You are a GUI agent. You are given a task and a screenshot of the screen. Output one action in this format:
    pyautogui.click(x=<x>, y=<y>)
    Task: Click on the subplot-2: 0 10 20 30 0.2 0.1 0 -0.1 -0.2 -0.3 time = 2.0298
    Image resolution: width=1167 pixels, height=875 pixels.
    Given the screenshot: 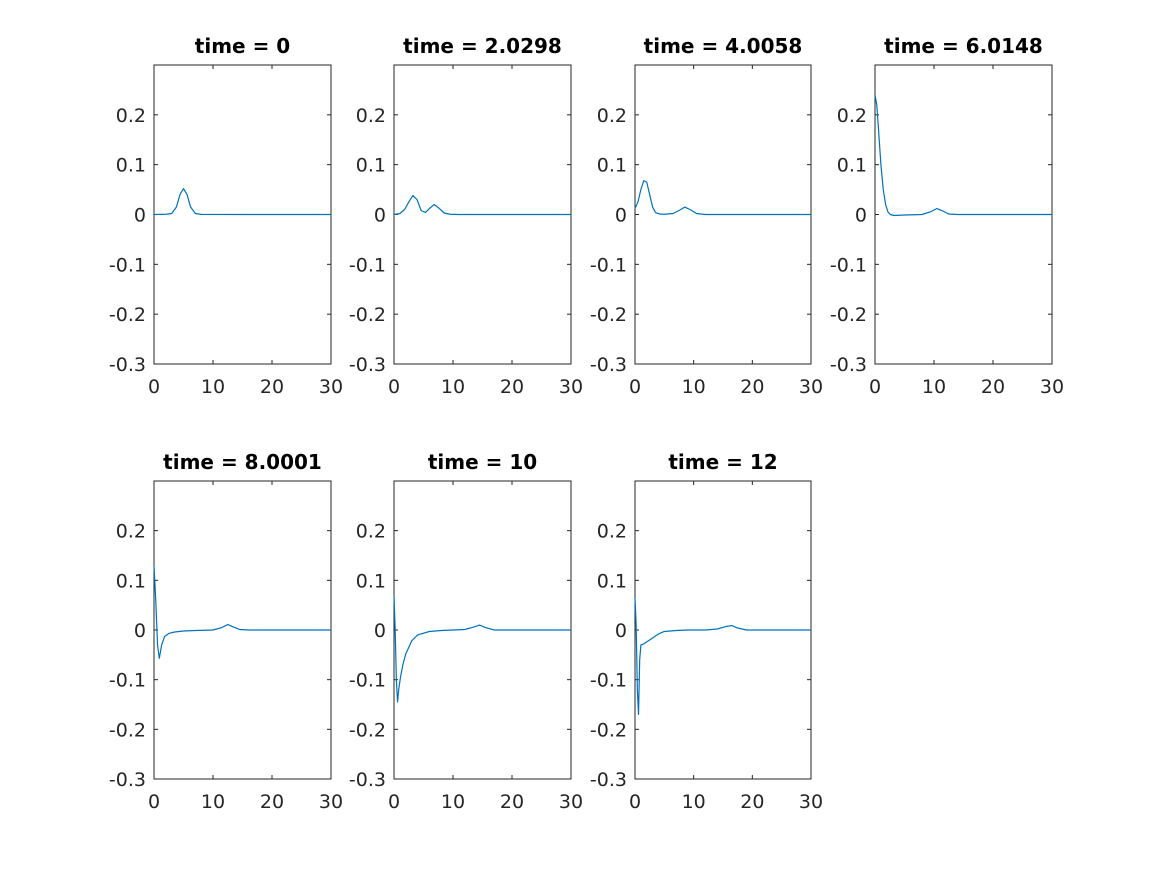 What is the action you would take?
    pyautogui.click(x=466, y=216)
    